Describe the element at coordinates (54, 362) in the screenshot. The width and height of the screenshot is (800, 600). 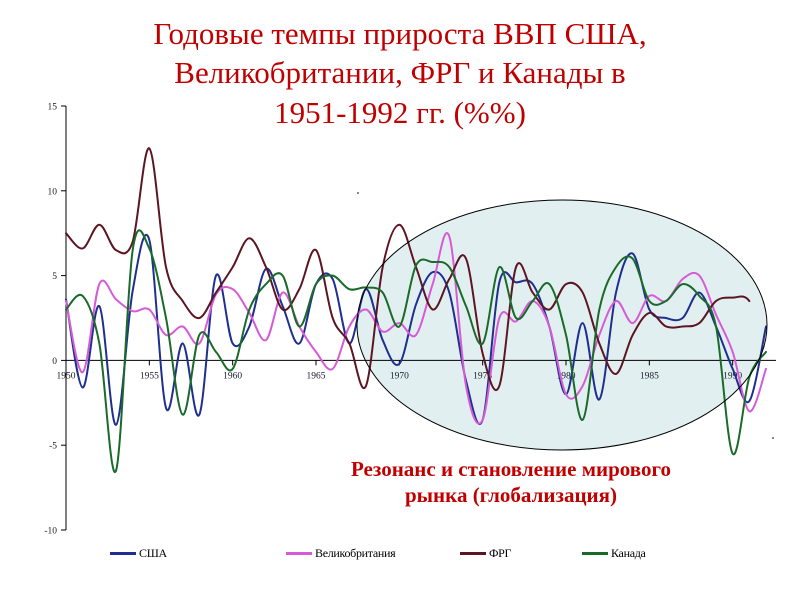
I see `y-axis-tick-label: 0` at that location.